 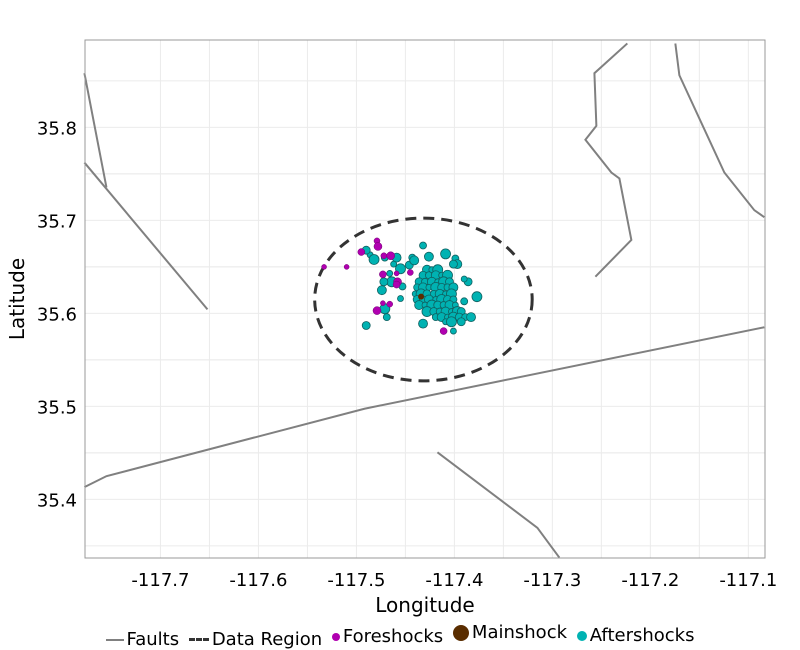 What do you see at coordinates (650, 580) in the screenshot?
I see `x-tick-label: -117.2` at bounding box center [650, 580].